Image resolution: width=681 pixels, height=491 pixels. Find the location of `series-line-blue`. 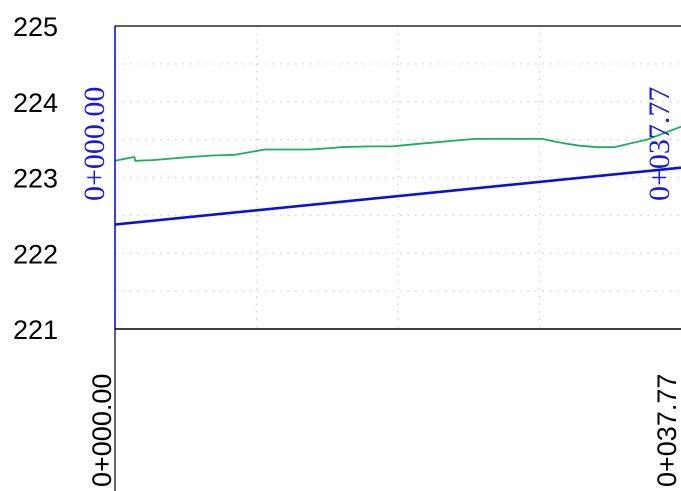

series-line-blue is located at coordinates (397, 196).